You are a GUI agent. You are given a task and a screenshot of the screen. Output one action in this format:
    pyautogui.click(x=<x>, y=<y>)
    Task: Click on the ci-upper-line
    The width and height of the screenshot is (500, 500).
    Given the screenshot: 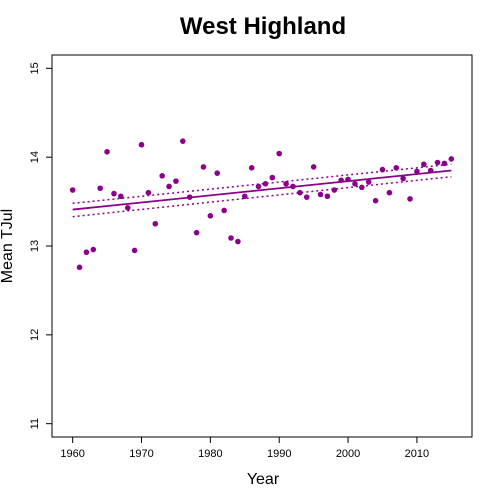 What is the action you would take?
    pyautogui.click(x=262, y=184)
    